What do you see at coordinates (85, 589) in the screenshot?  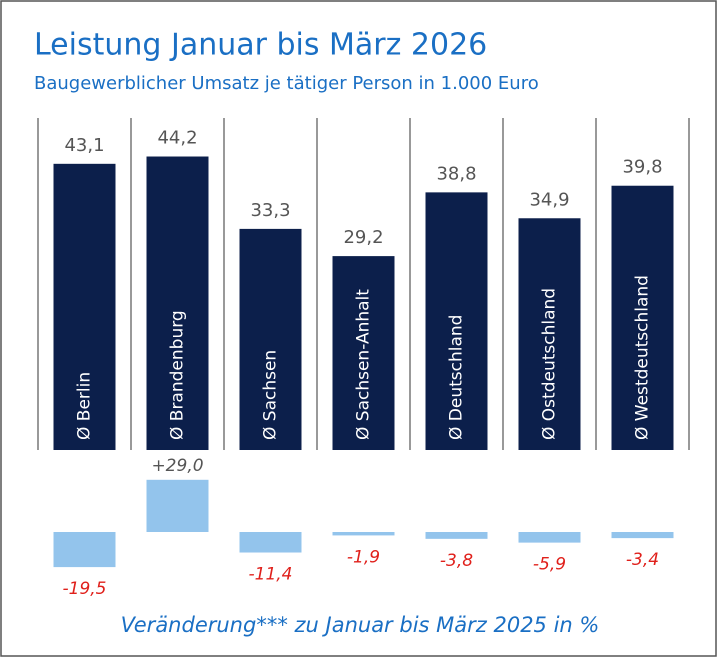 I see `change-label: -19,5` at bounding box center [85, 589].